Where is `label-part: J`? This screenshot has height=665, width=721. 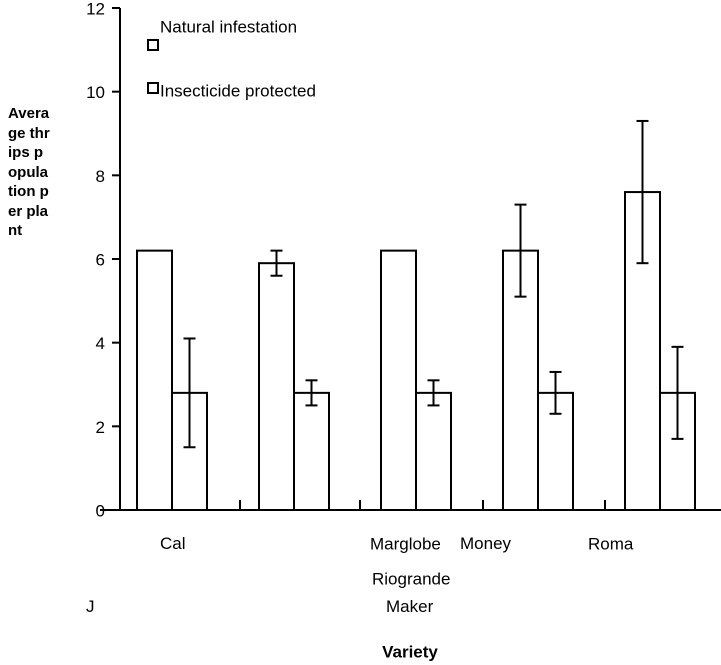
label-part: J is located at coordinates (90, 606).